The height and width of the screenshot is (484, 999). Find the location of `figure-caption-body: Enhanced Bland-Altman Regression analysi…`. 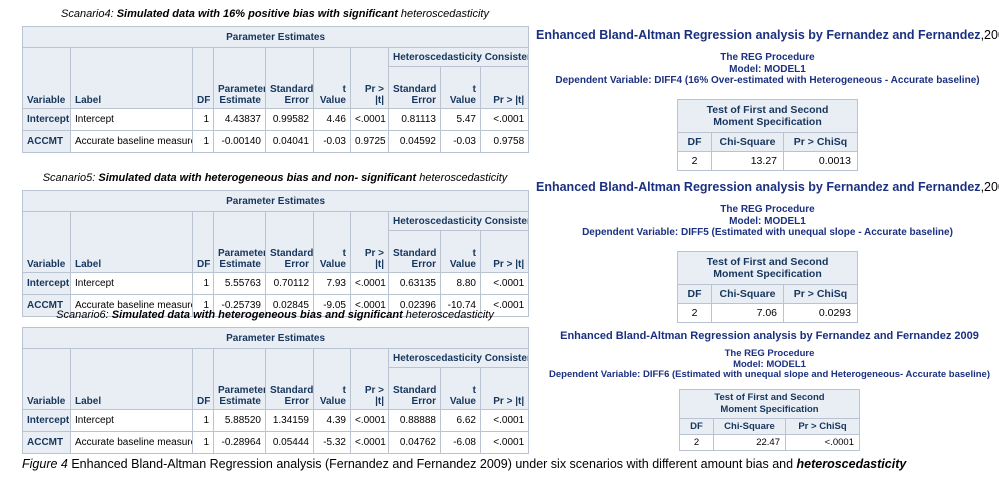

figure-caption-body: Enhanced Bland-Altman Regression analysi… is located at coordinates (432, 464).